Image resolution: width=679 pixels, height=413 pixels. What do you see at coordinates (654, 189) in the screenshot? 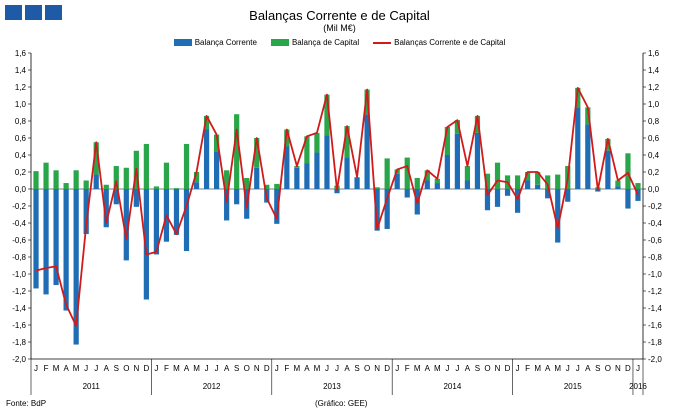
I see `y-tick-label-right: 0,0` at bounding box center [654, 189].